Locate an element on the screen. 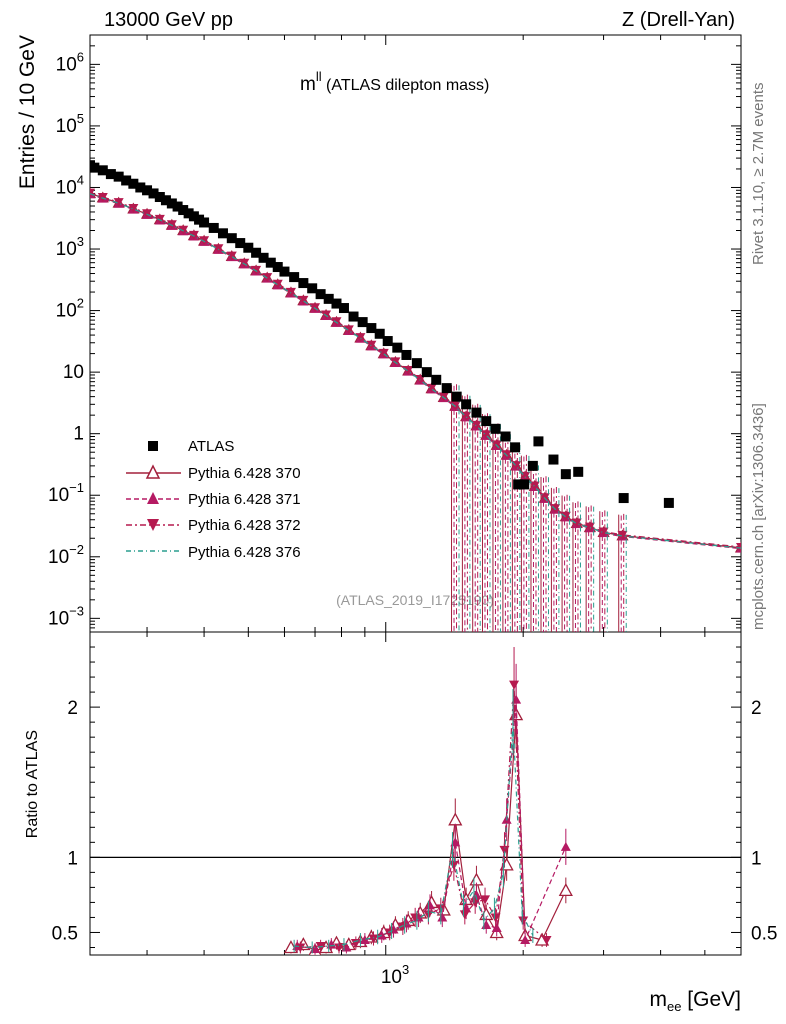  x-axis-label-rest: [GeV] is located at coordinates (711, 999).